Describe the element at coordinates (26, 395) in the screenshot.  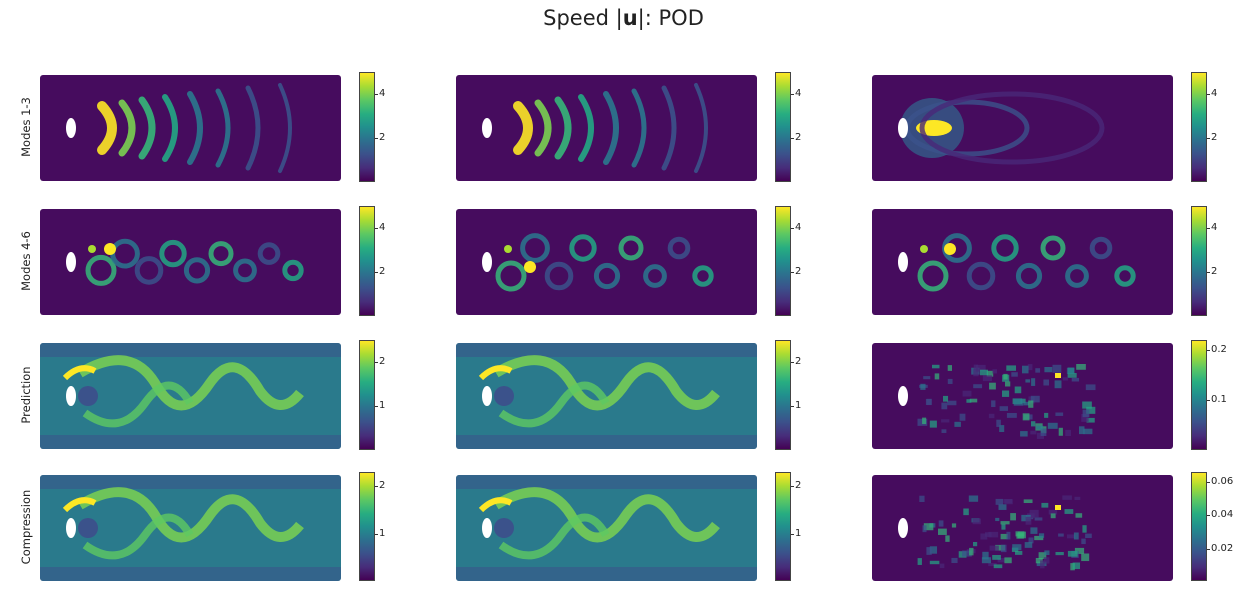
I see `row-label: Prediction` at that location.